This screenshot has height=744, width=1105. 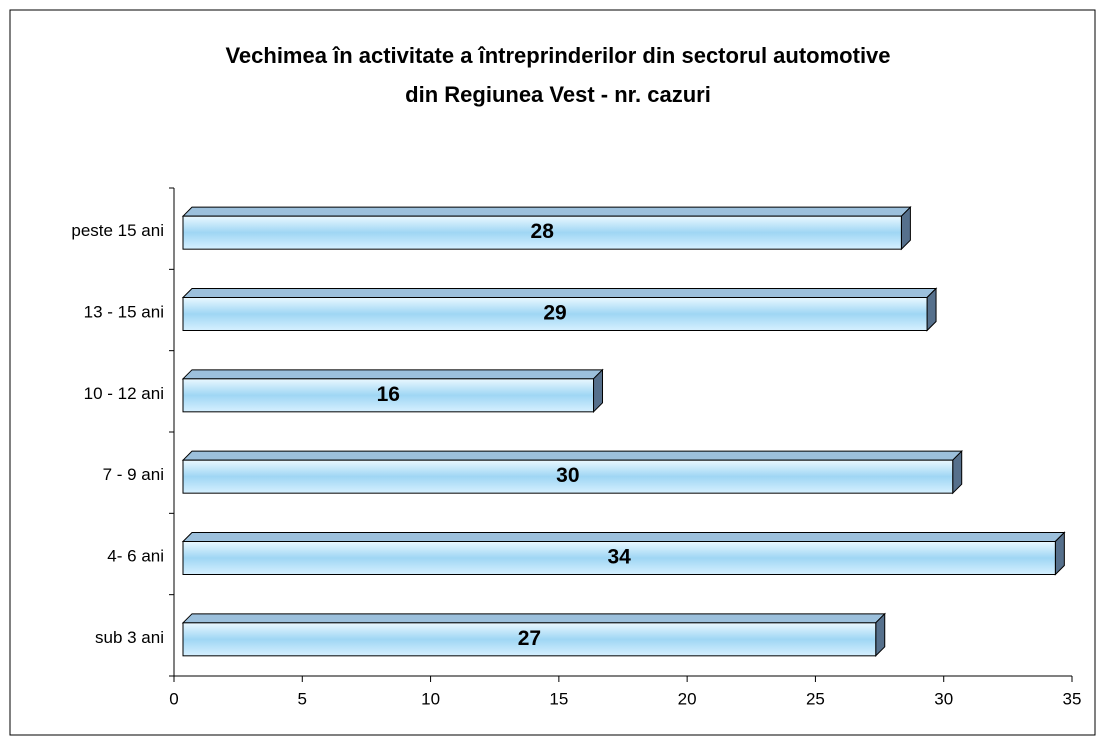 What do you see at coordinates (815, 698) in the screenshot?
I see `x-tick-label: 25` at bounding box center [815, 698].